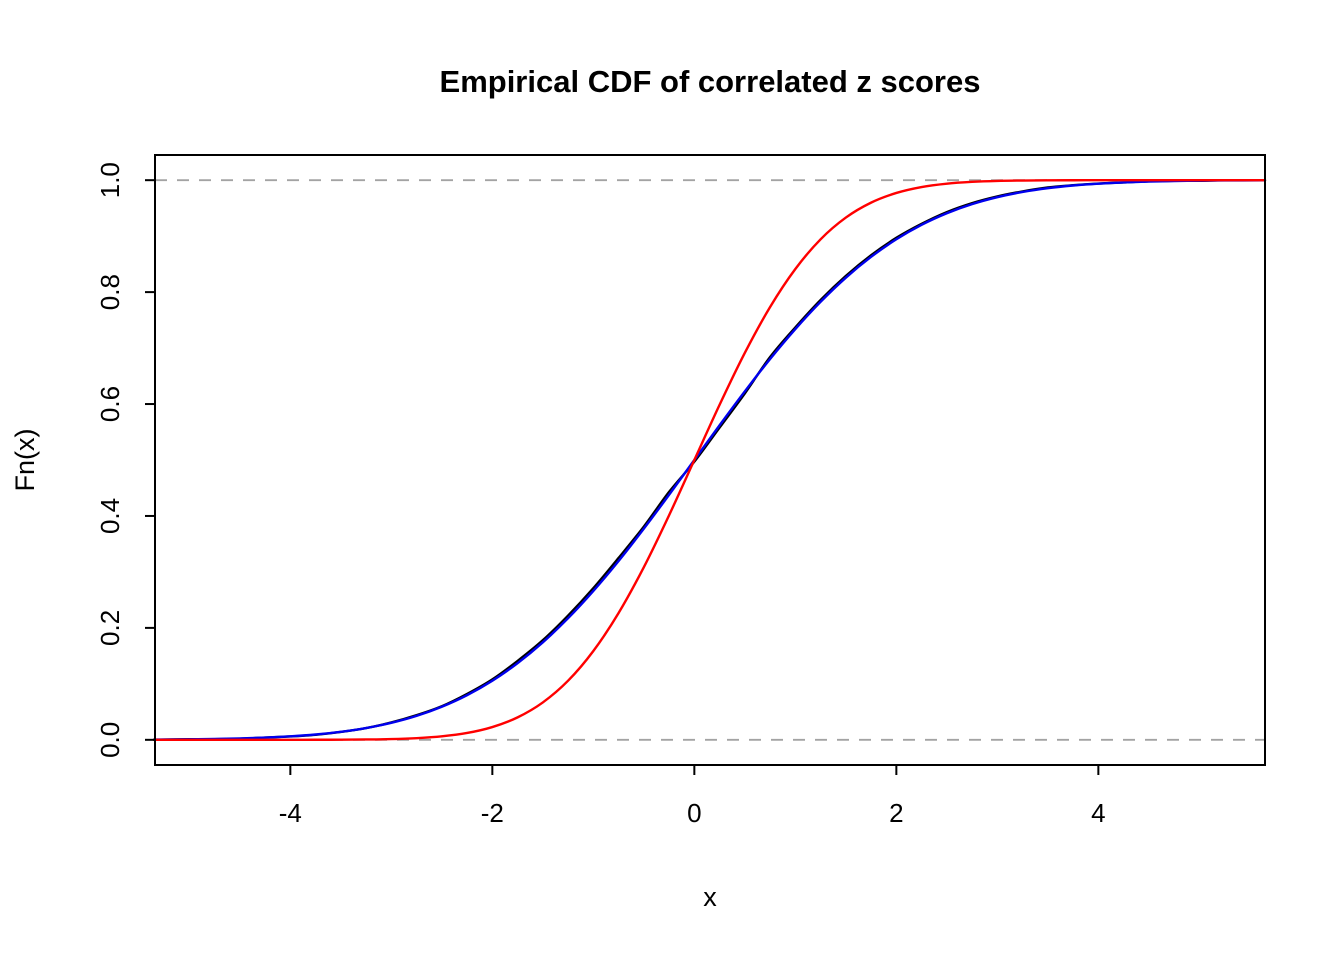 The height and width of the screenshot is (960, 1344). I want to click on y-tick-label: 0.0, so click(110, 740).